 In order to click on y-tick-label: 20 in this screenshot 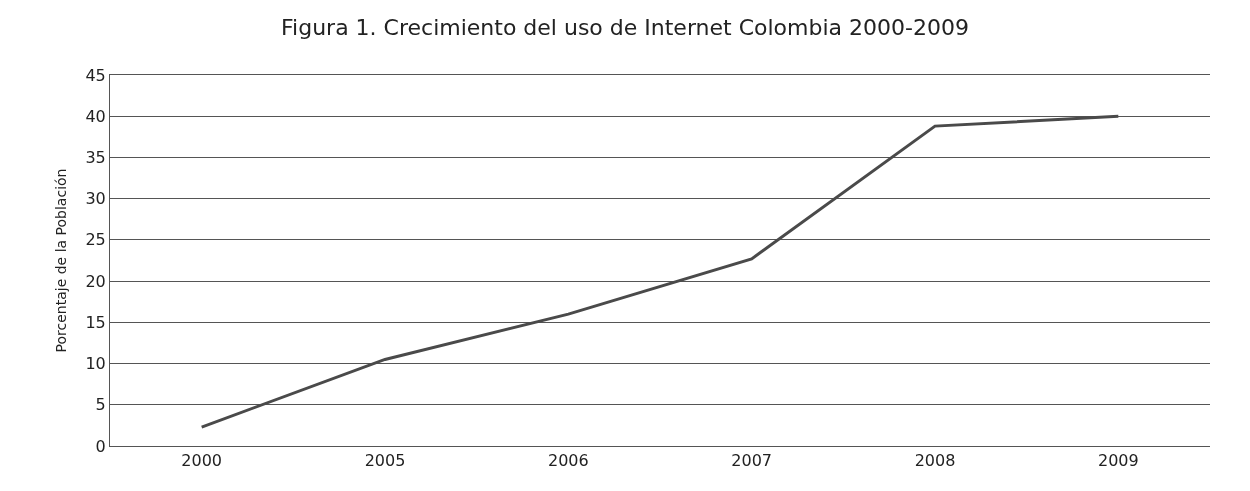, I will do `click(95, 281)`.